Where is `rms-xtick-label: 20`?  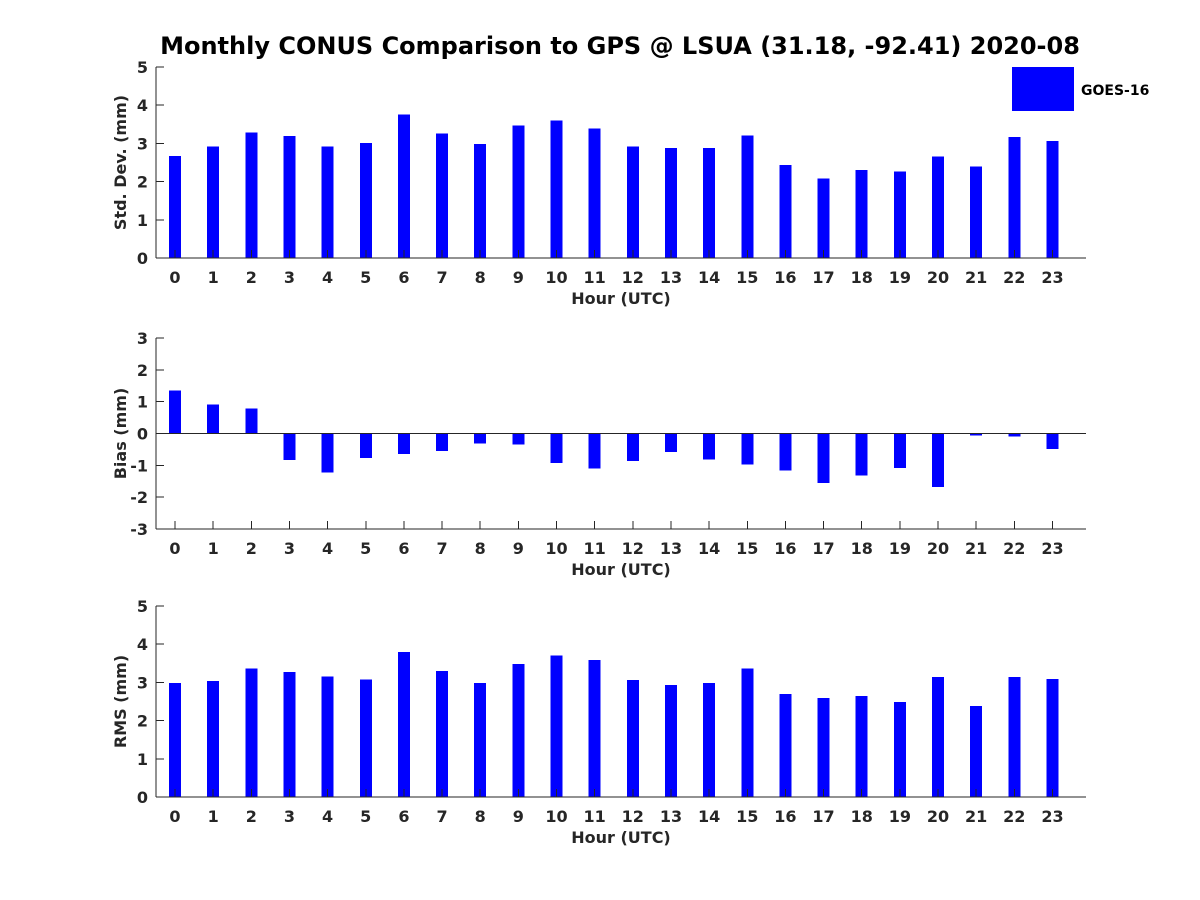 rms-xtick-label: 20 is located at coordinates (938, 816).